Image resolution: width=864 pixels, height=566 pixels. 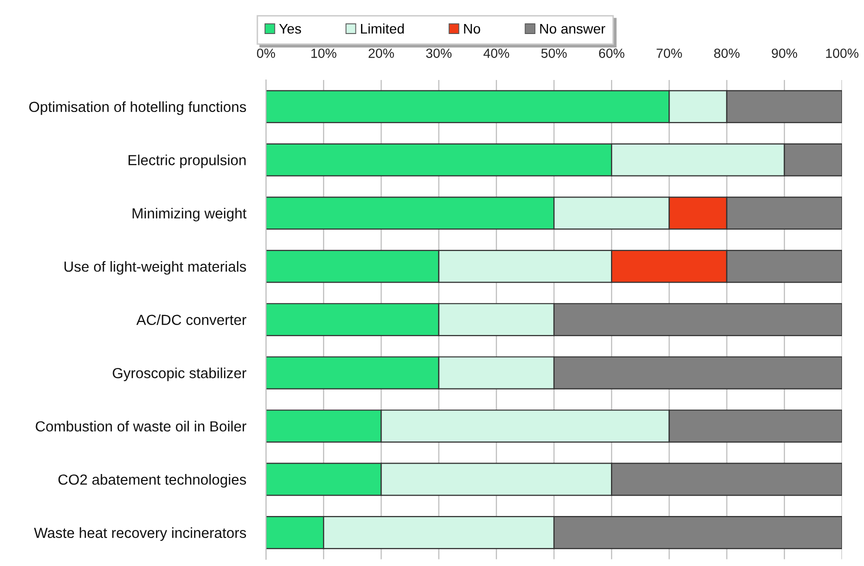 I want to click on y-tick-label: CO2 abatement technologies, so click(x=152, y=481).